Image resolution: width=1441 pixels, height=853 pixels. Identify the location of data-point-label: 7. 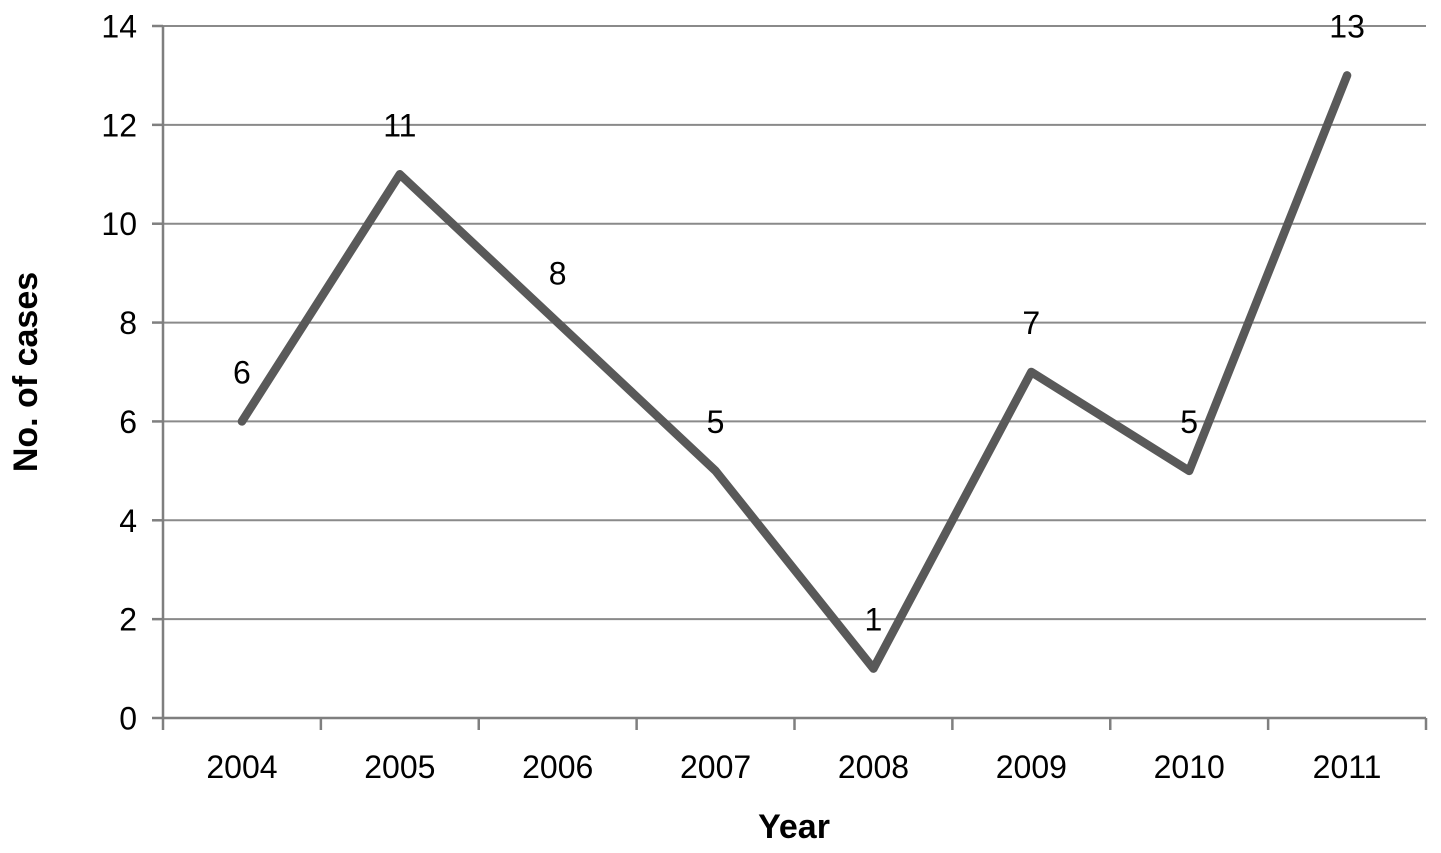
(1031, 323).